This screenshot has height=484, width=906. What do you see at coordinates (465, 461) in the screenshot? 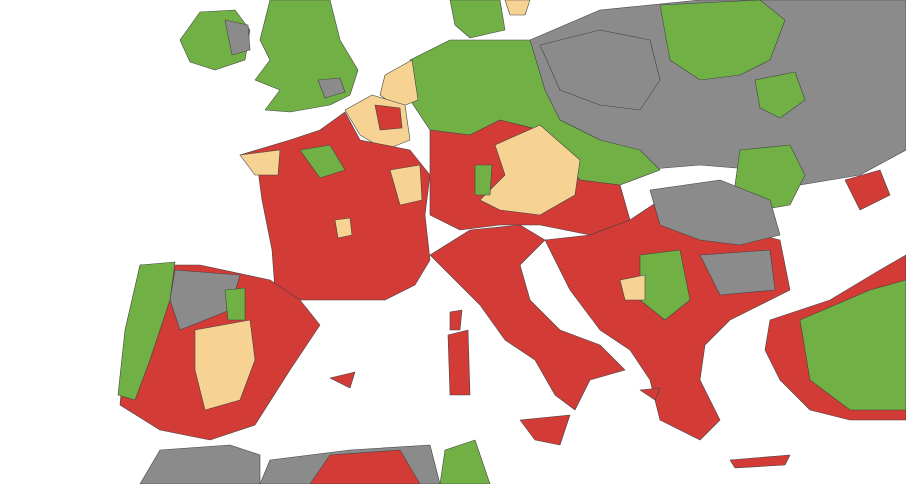
I see `region-tunisia` at bounding box center [465, 461].